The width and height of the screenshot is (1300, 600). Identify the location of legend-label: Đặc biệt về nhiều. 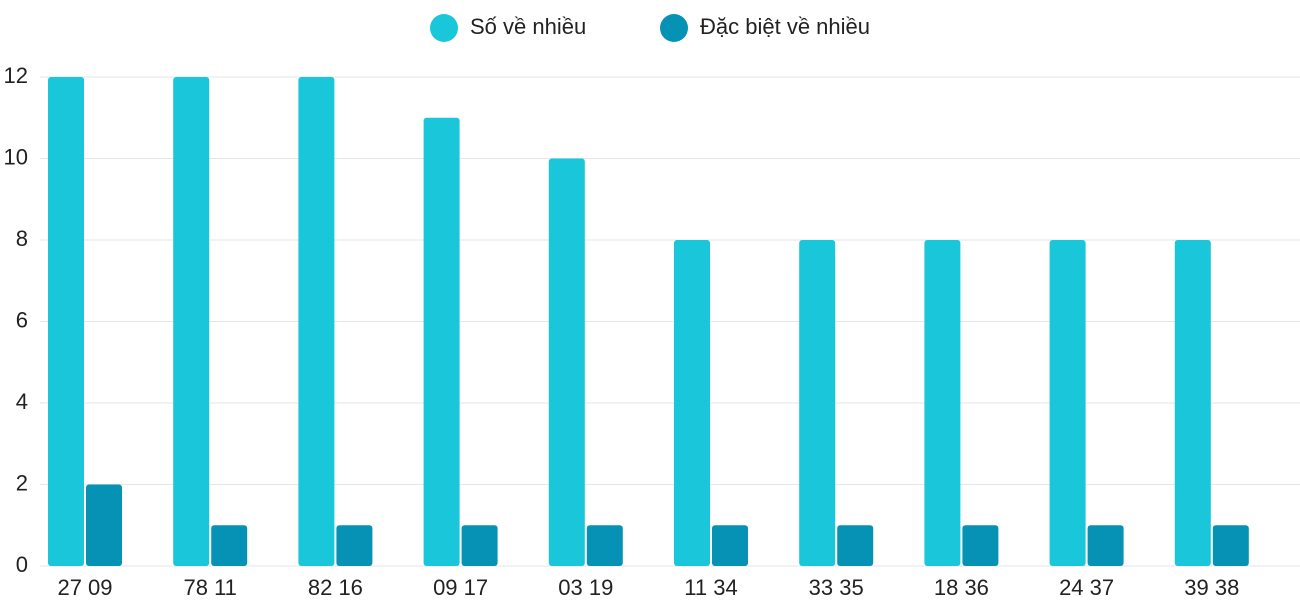
(785, 26).